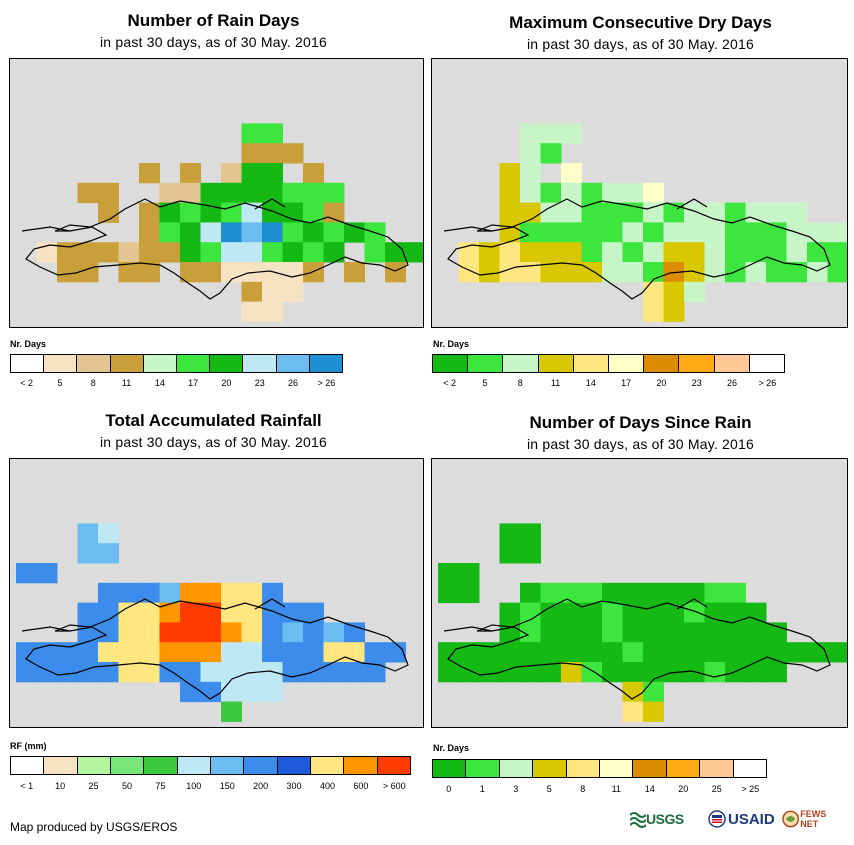  I want to click on legend-label: > 600, so click(394, 786).